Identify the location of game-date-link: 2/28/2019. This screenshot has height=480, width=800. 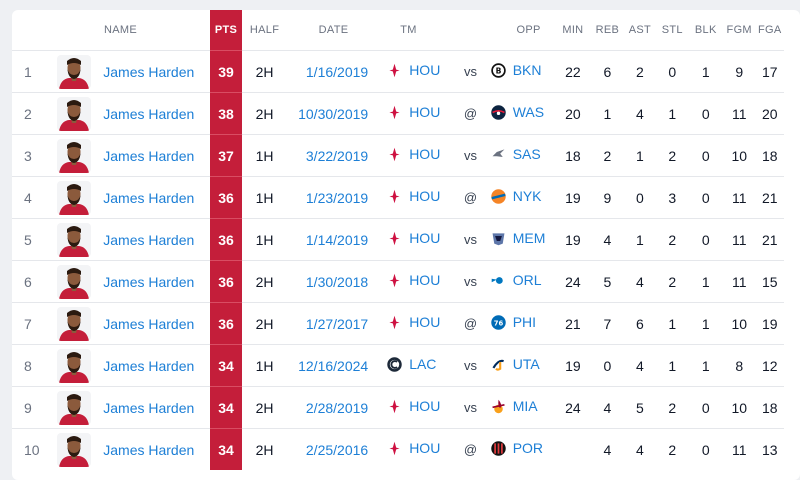
(333, 407).